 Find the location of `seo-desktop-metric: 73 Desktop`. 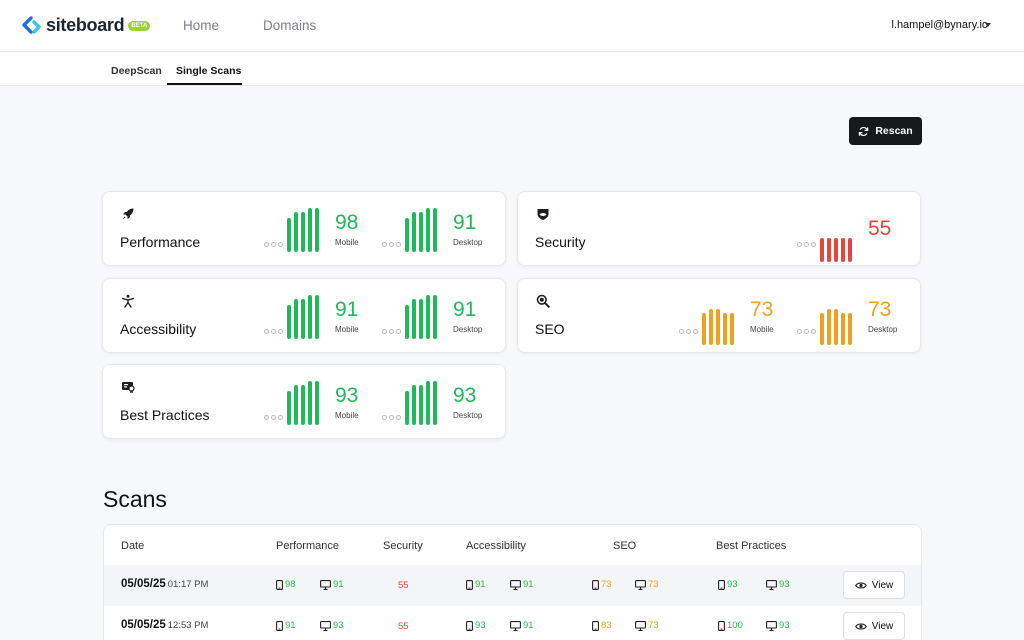

seo-desktop-metric: 73 Desktop is located at coordinates (852, 319).